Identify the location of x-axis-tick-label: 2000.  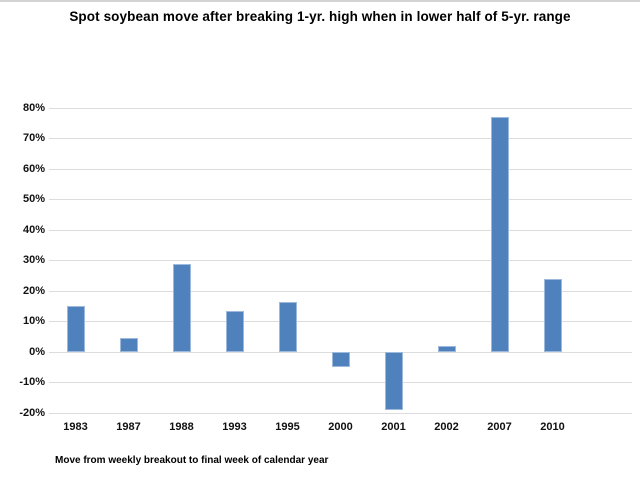
(340, 427).